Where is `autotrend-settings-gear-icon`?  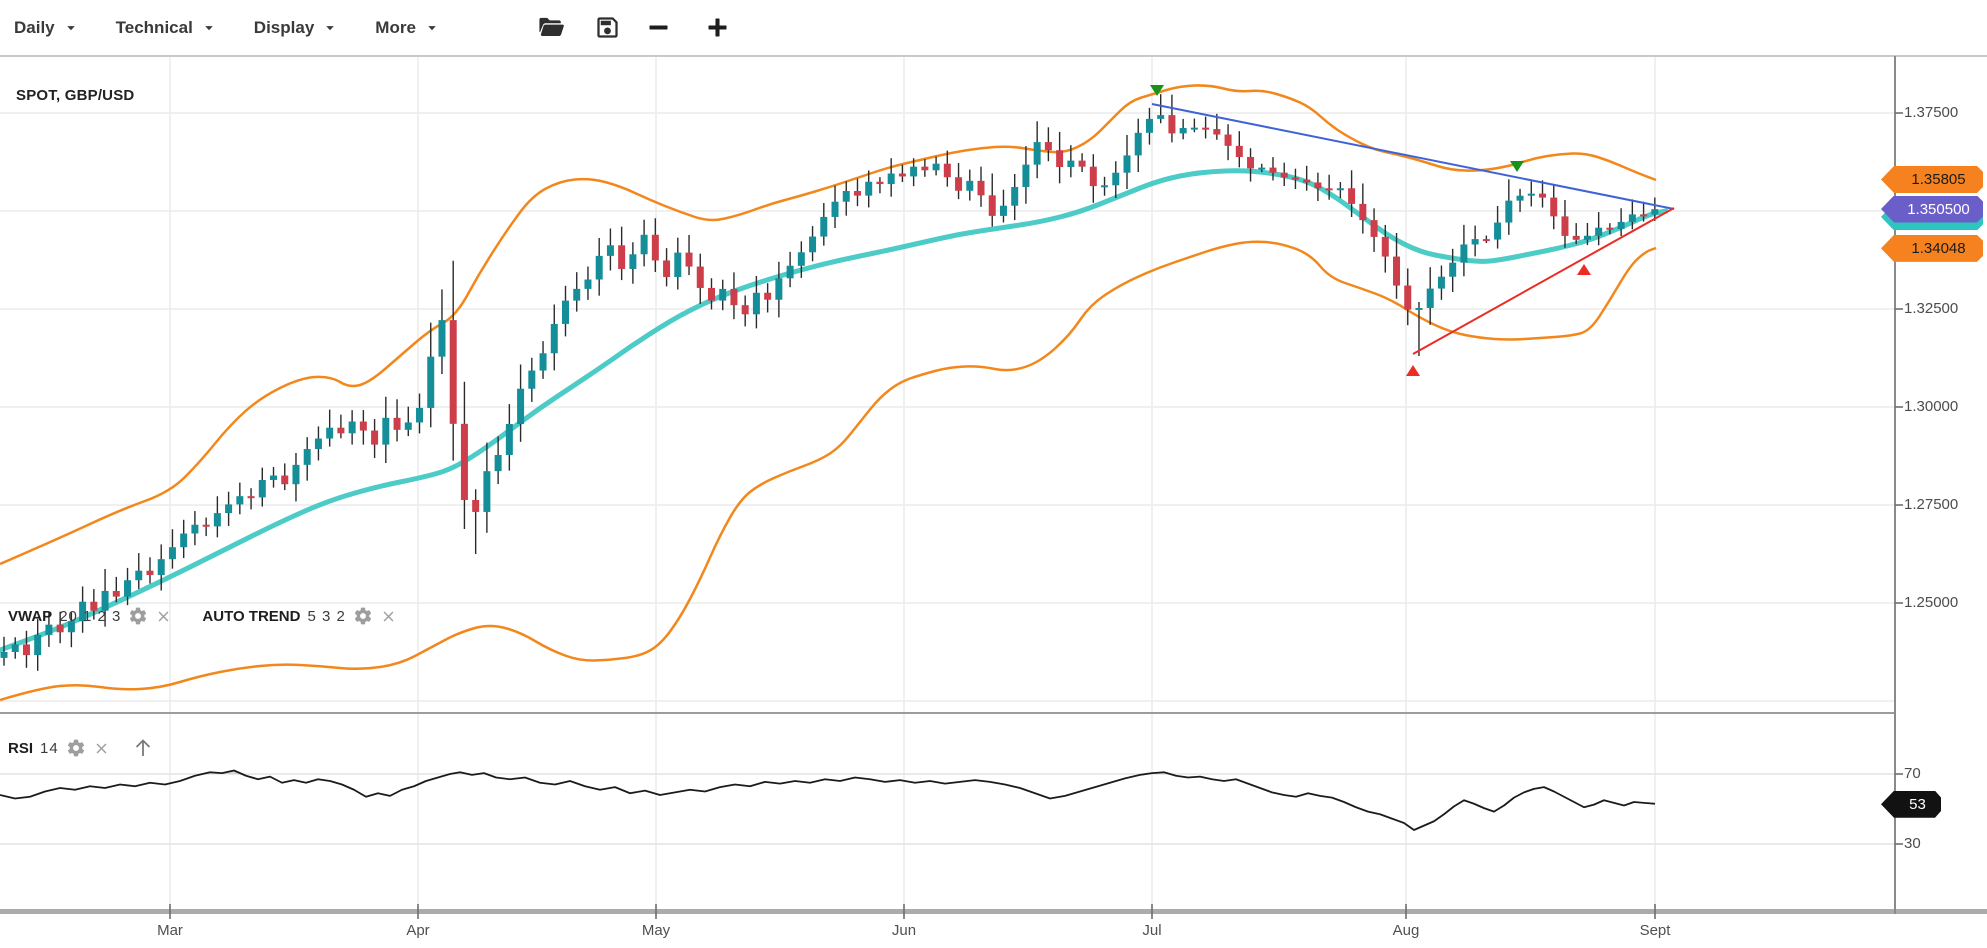
autotrend-settings-gear-icon is located at coordinates (363, 616).